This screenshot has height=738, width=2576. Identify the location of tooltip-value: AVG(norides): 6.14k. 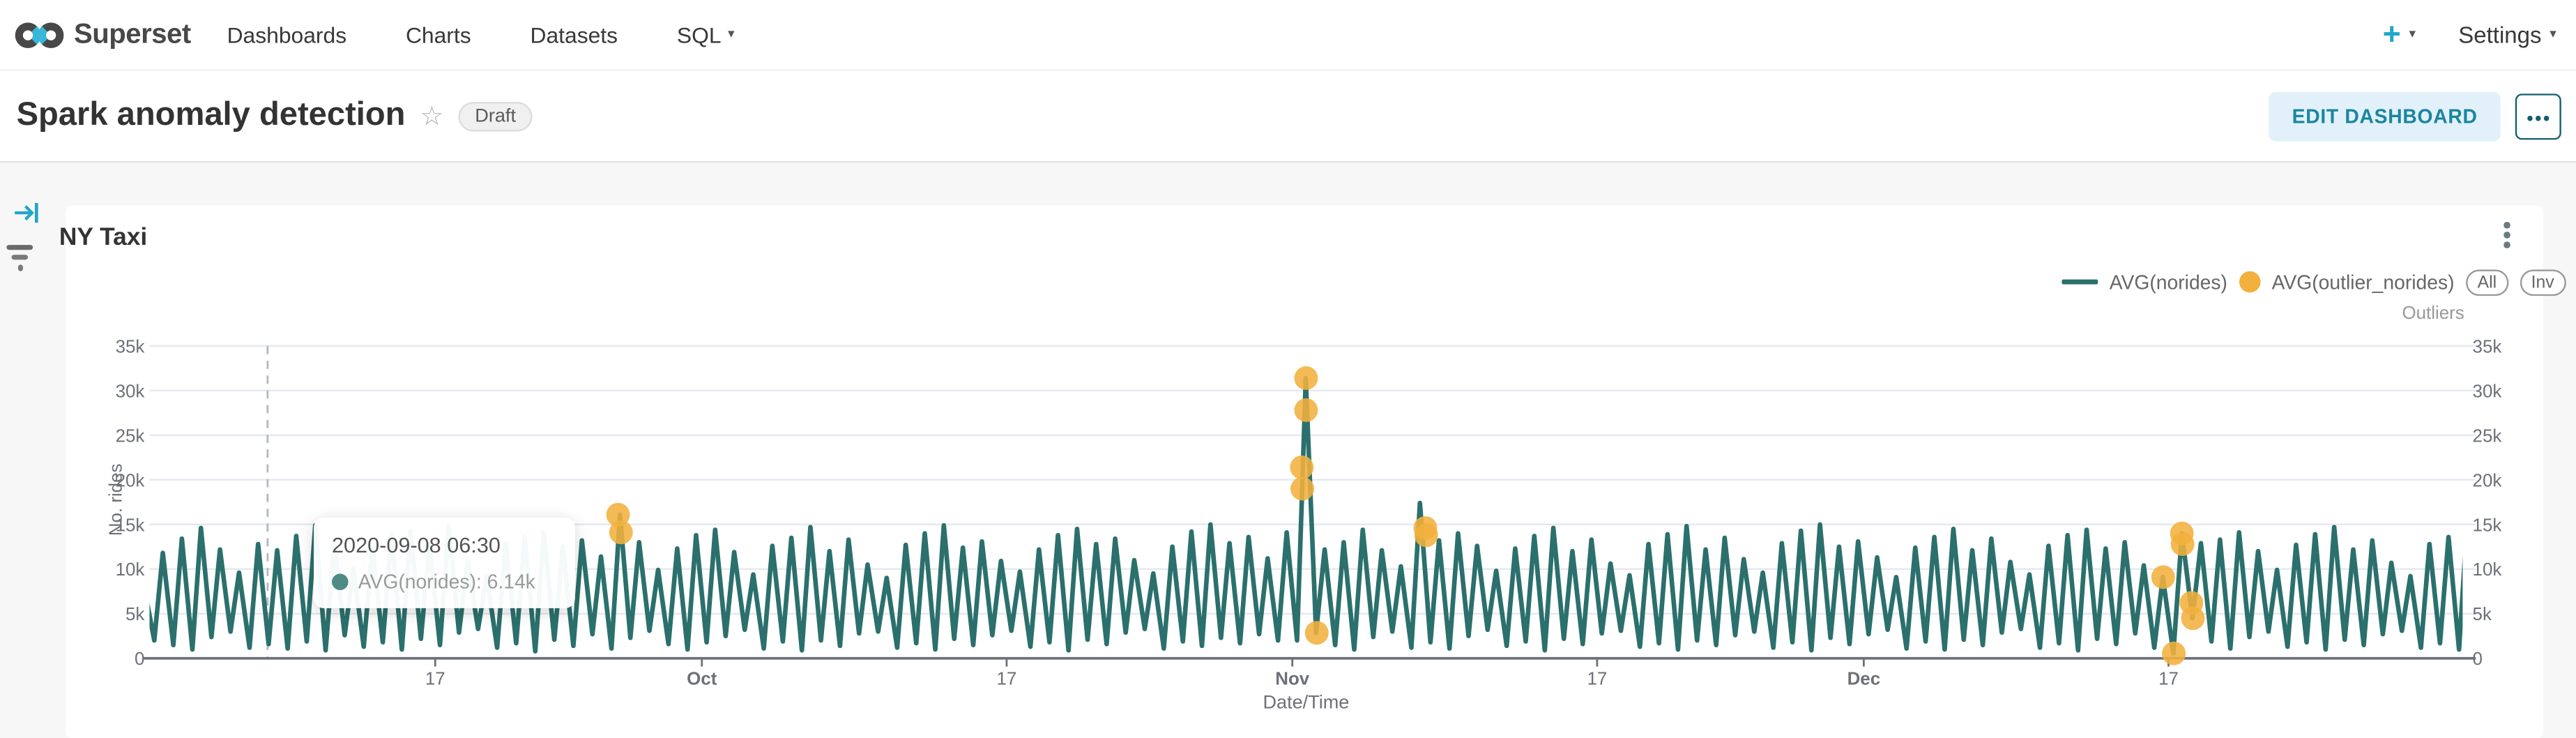
(446, 582).